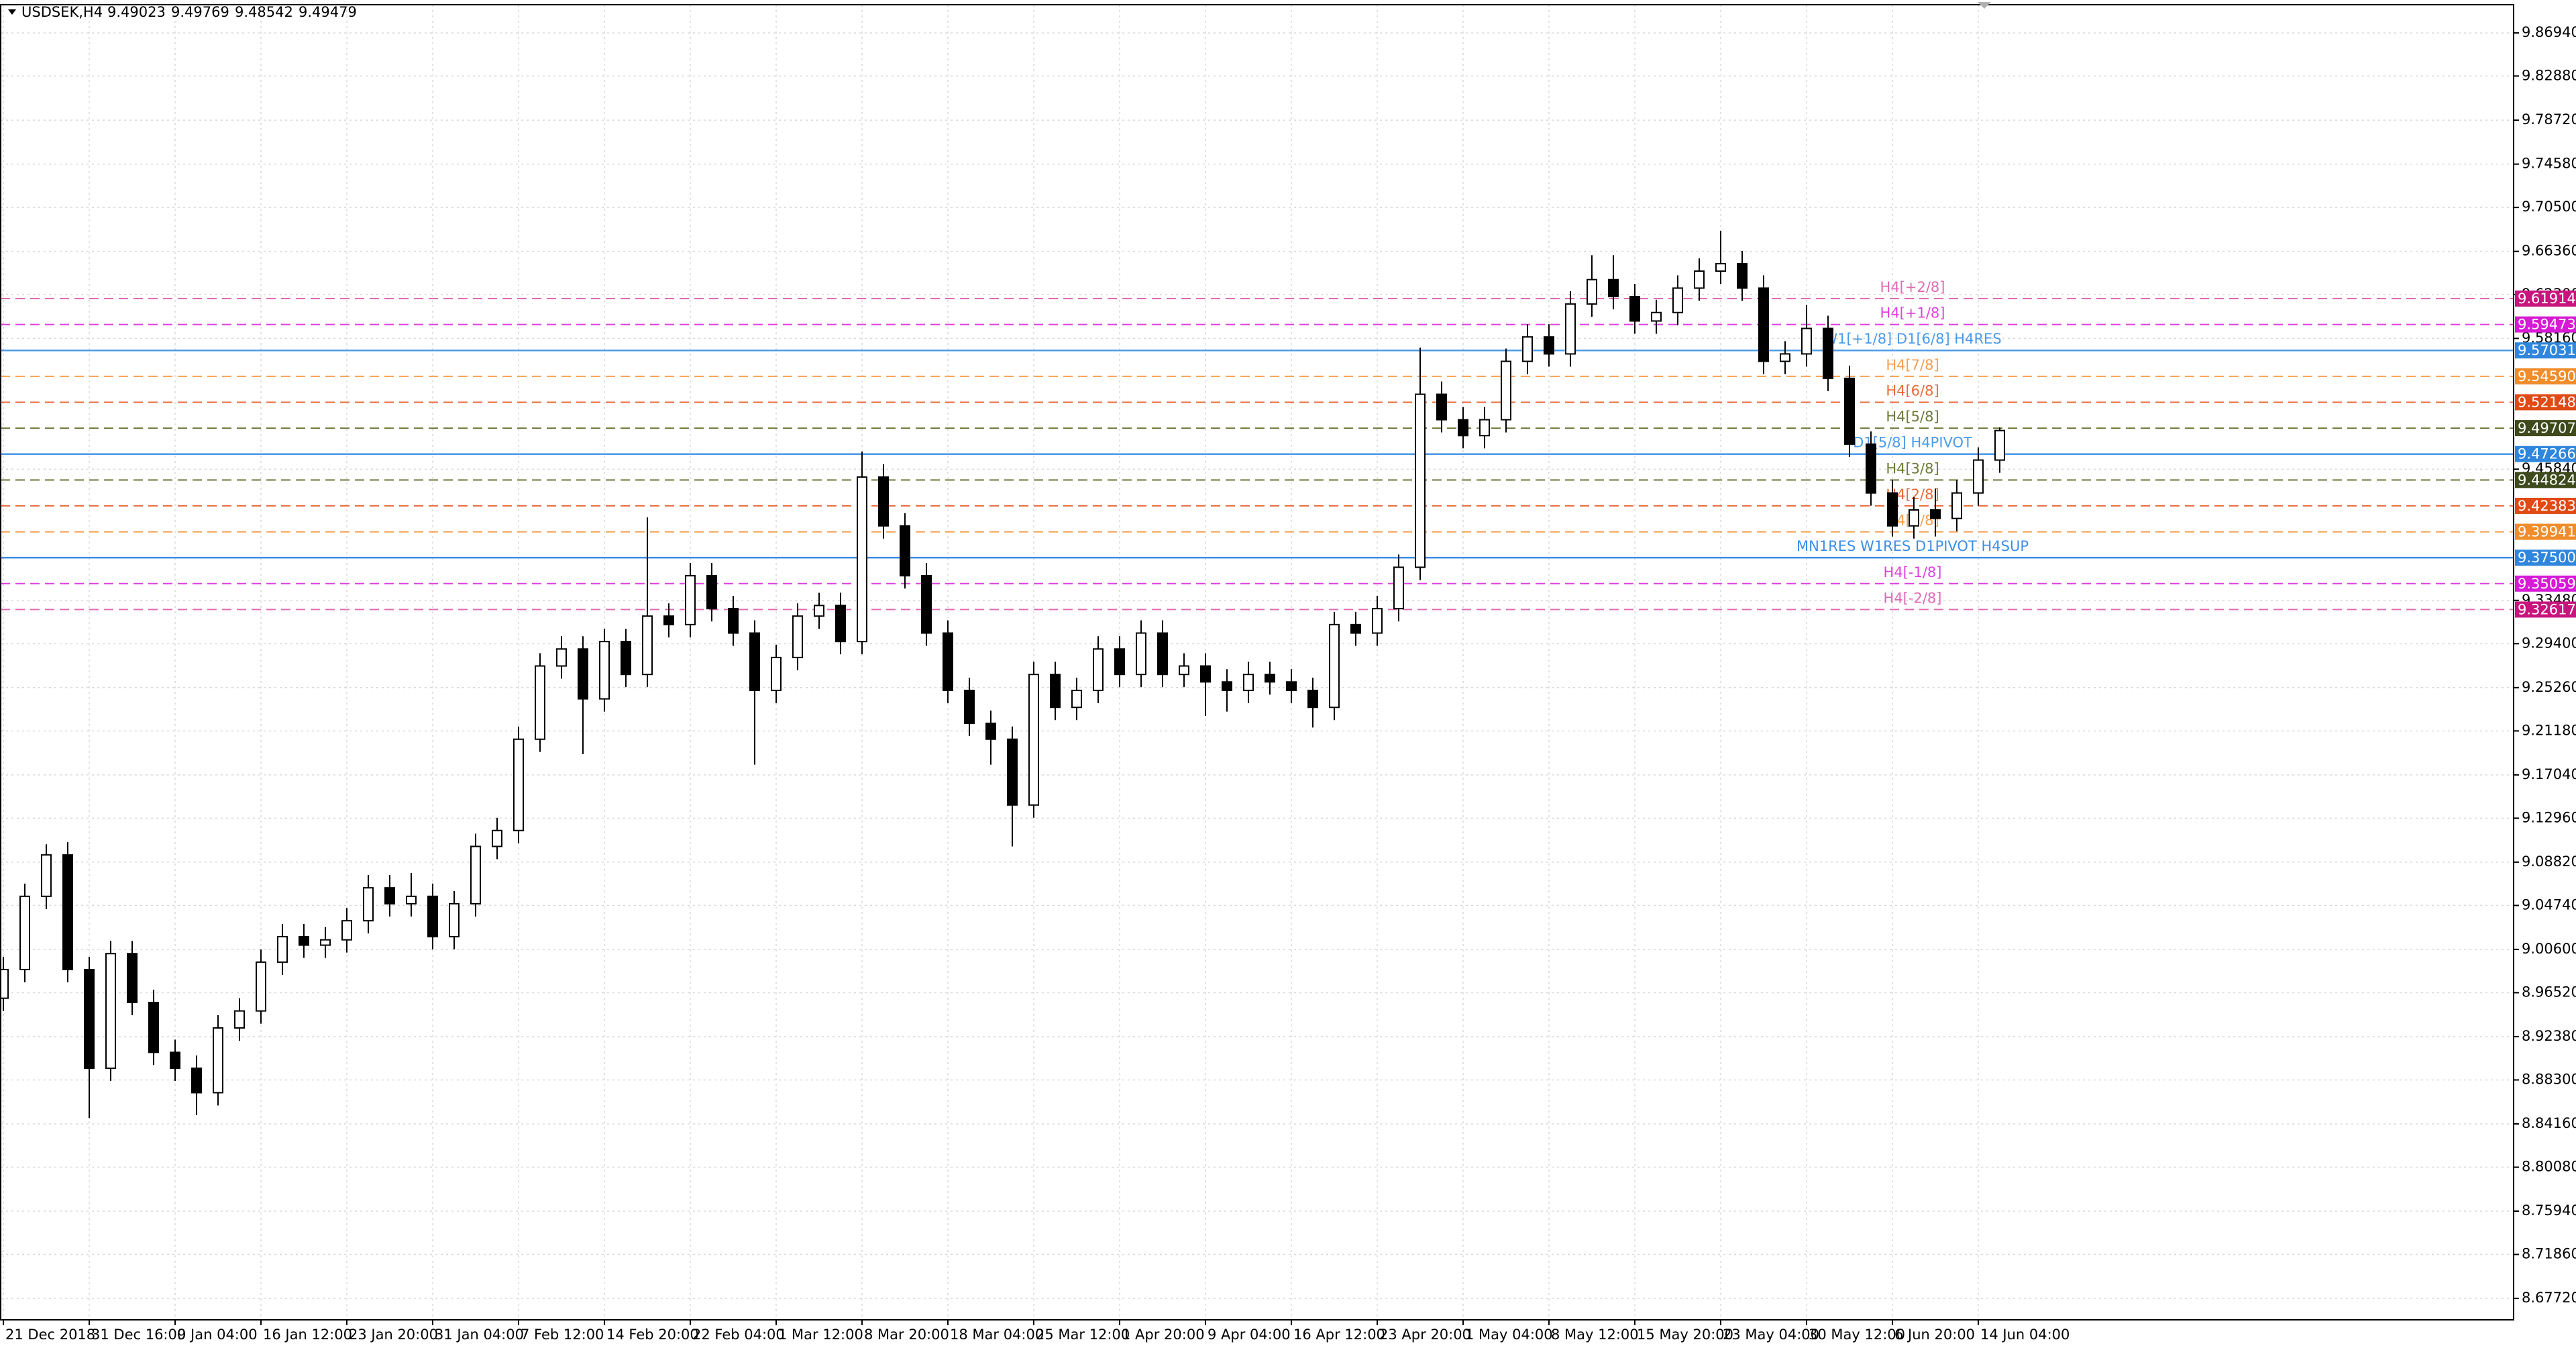 This screenshot has height=1346, width=2576. I want to click on y-tick-label: 8.67720, so click(2549, 1298).